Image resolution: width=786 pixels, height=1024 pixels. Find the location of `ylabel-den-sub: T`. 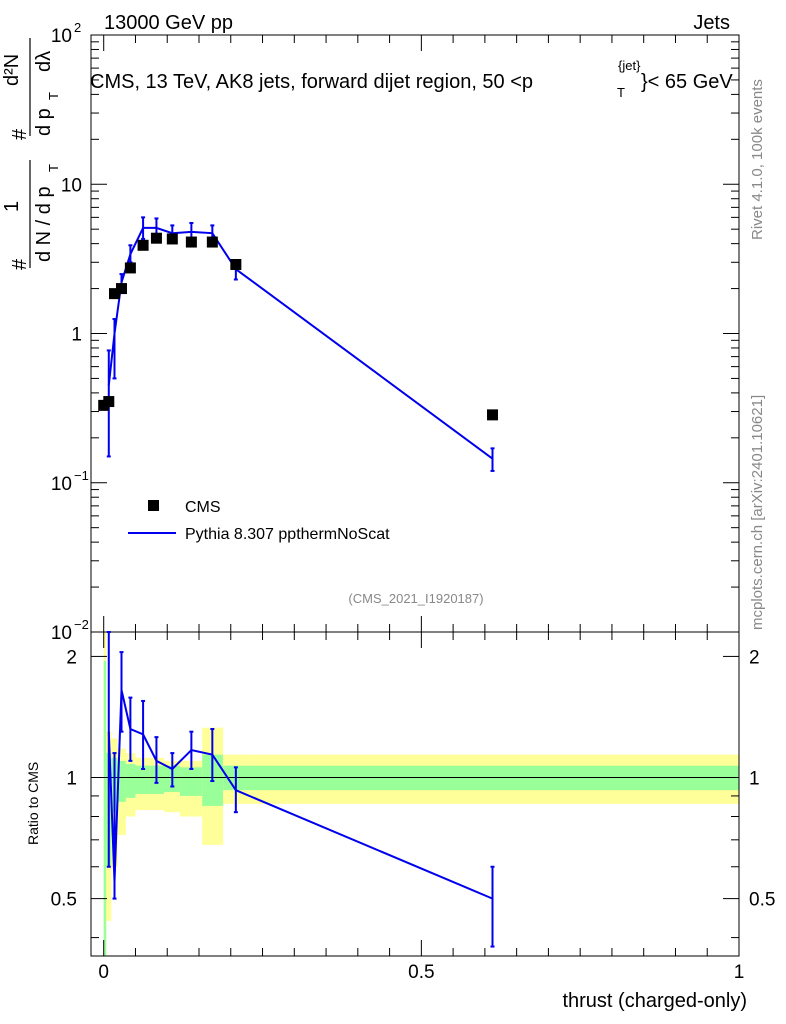

ylabel-den-sub: T is located at coordinates (53, 168).